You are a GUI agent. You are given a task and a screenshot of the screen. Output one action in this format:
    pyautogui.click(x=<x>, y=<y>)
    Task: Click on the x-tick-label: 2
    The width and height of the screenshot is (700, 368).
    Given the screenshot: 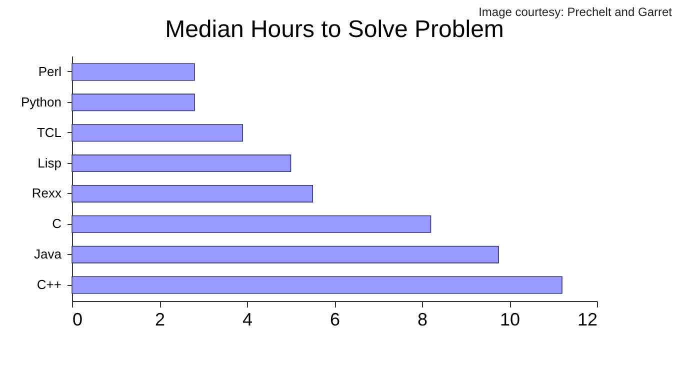 What is the action you would take?
    pyautogui.click(x=160, y=320)
    